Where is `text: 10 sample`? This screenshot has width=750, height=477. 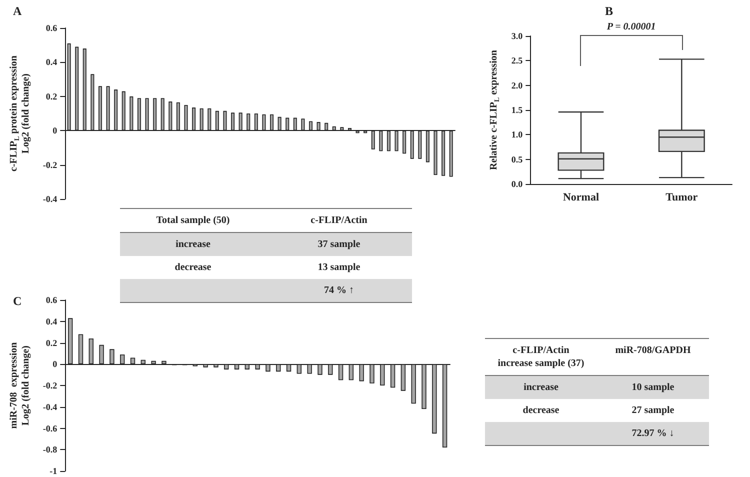 text: 10 sample is located at coordinates (653, 387).